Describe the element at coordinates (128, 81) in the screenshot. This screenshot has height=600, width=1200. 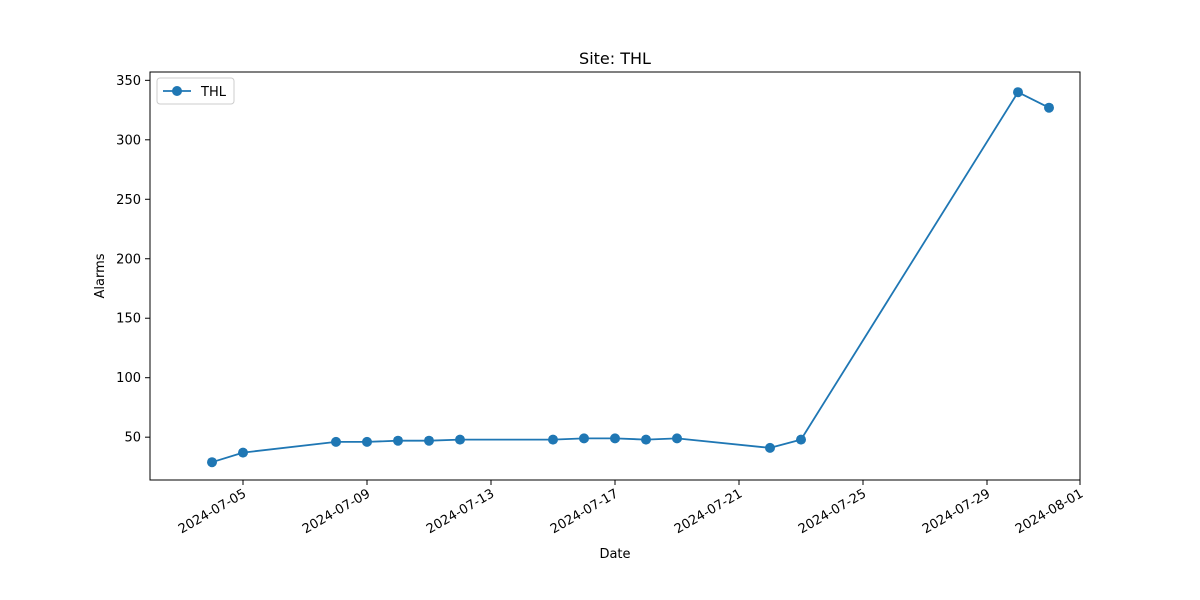
I see `y-tick-label: 350` at that location.